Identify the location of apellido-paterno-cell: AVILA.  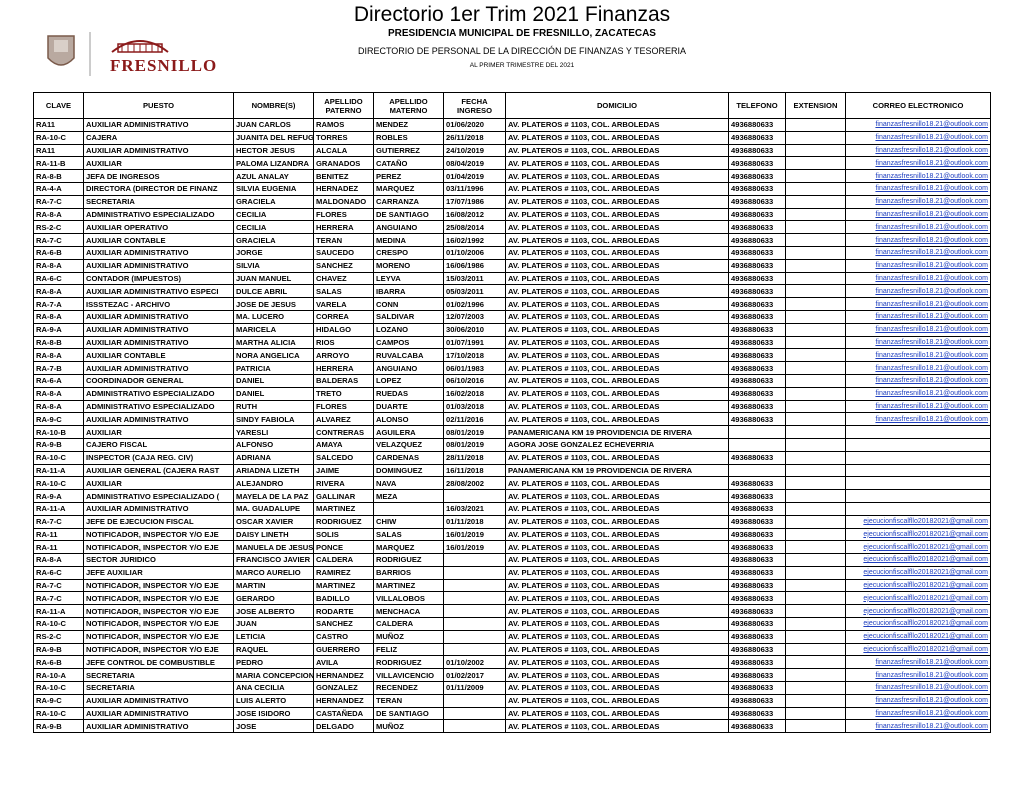
(343, 662).